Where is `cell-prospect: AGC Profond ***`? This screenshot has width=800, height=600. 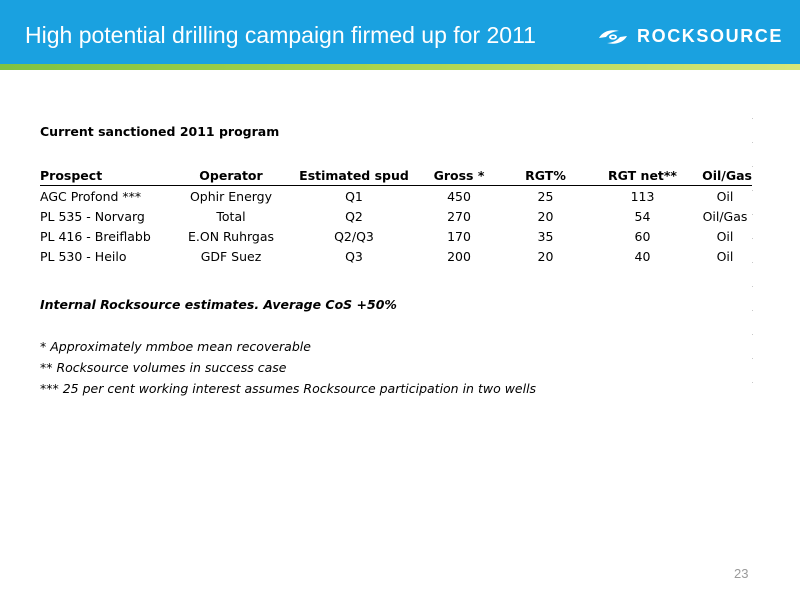
cell-prospect: AGC Profond *** is located at coordinates (91, 196).